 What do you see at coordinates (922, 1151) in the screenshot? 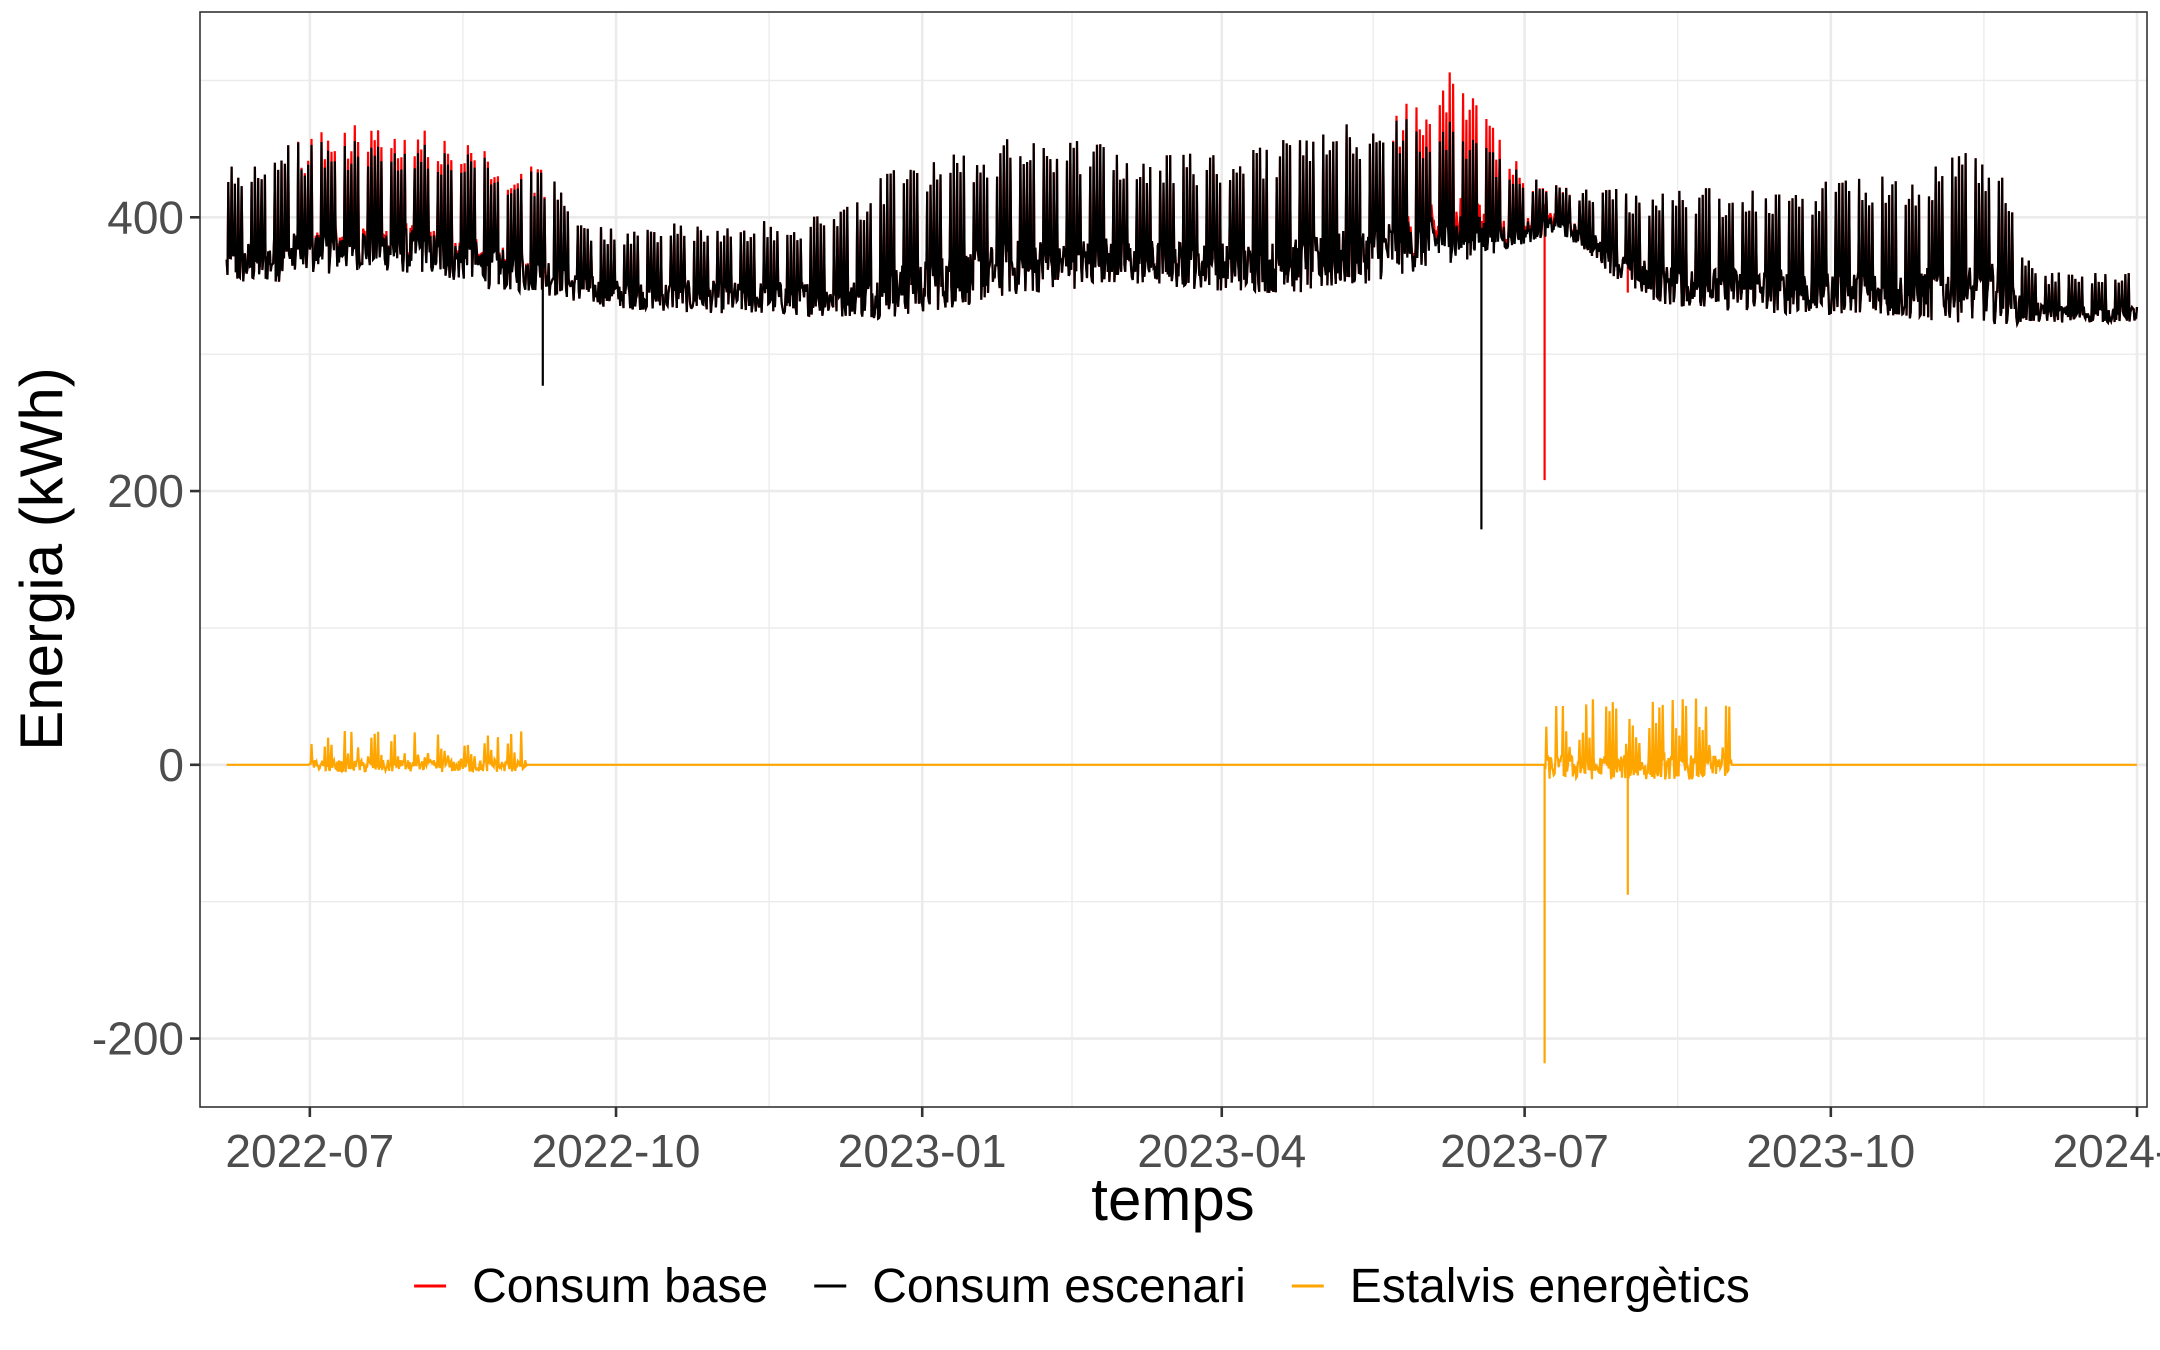
I see `x-tick-label: 2023-01` at bounding box center [922, 1151].